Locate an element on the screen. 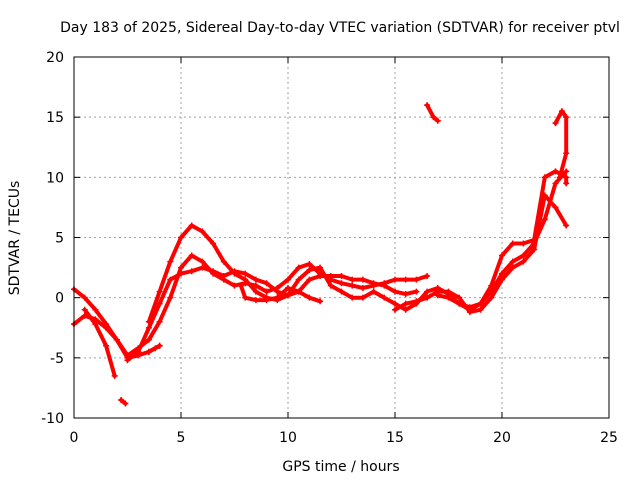 This screenshot has height=480, width=640. y-tick-label: -10 is located at coordinates (52, 419).